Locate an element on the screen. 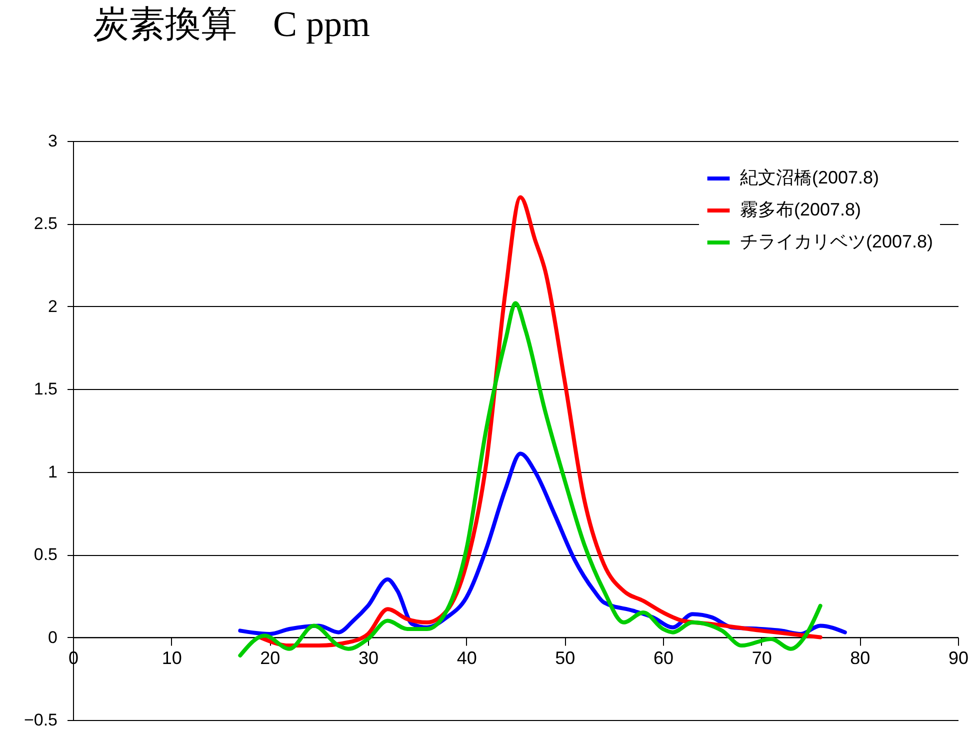 This screenshot has height=732, width=973. y-tick-label: 2 is located at coordinates (53, 306).